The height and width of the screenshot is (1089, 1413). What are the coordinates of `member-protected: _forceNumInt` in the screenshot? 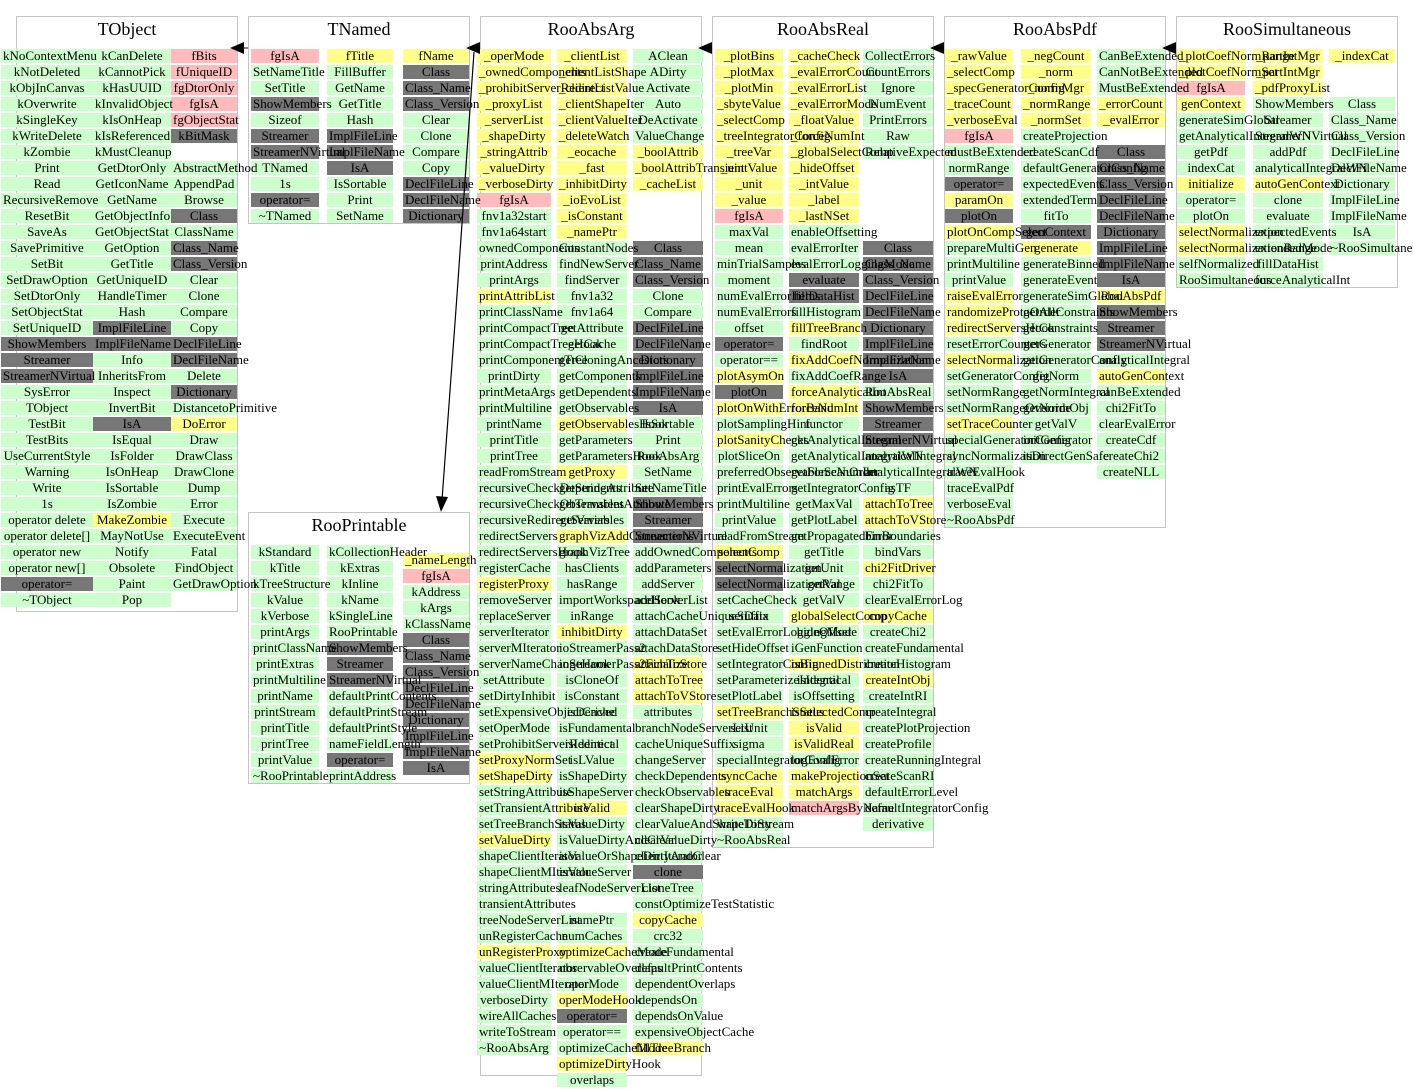 It's located at (827, 136).